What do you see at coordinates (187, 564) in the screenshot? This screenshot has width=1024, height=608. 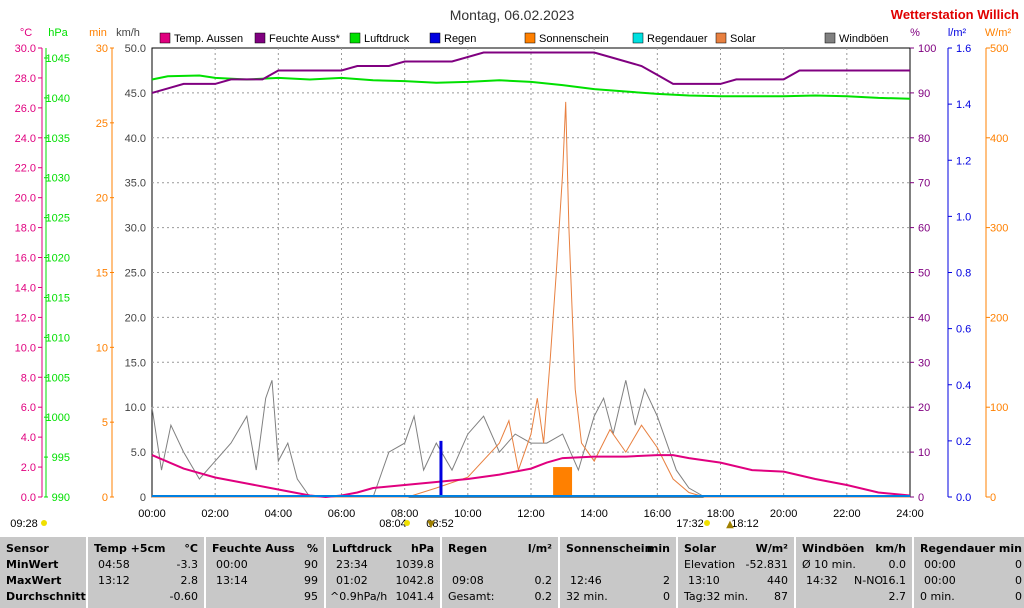 I see `temp-min-value: -3.3` at bounding box center [187, 564].